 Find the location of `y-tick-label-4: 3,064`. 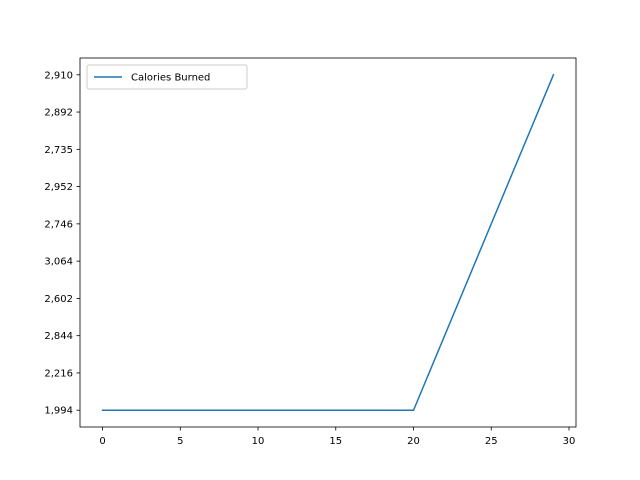

y-tick-label-4: 3,064 is located at coordinates (58, 262).